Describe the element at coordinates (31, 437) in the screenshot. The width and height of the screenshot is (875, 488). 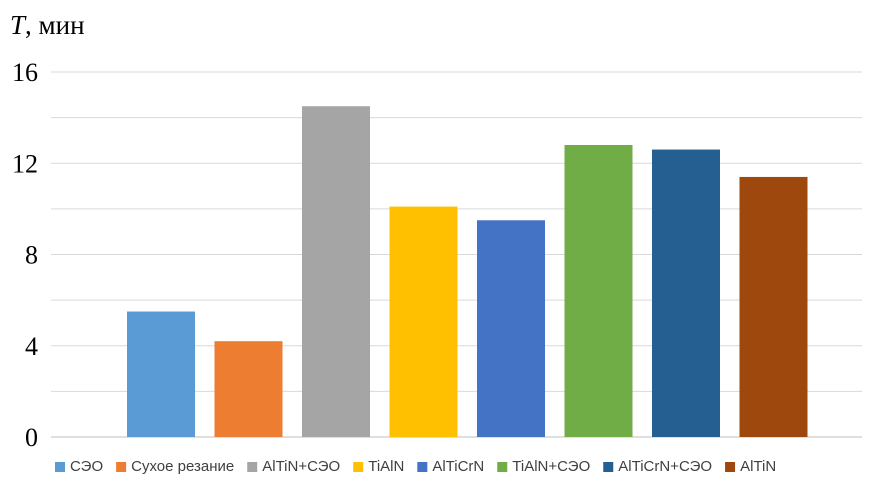
I see `y-tick-label: 0` at that location.